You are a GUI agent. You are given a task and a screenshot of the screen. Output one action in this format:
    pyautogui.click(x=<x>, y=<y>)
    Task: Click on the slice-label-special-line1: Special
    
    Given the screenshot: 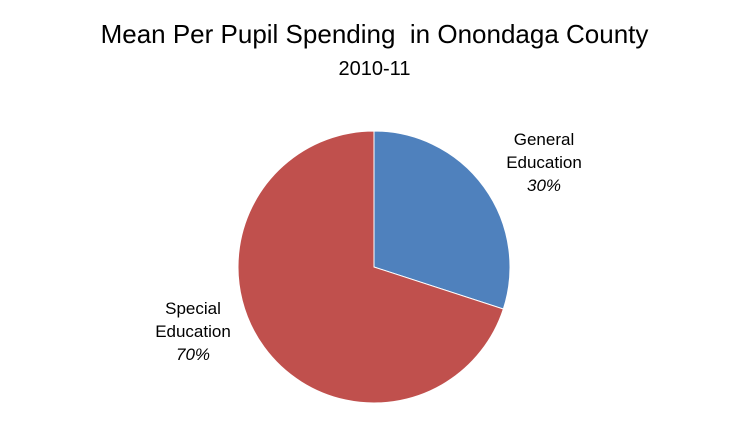 What is the action you would take?
    pyautogui.click(x=193, y=308)
    